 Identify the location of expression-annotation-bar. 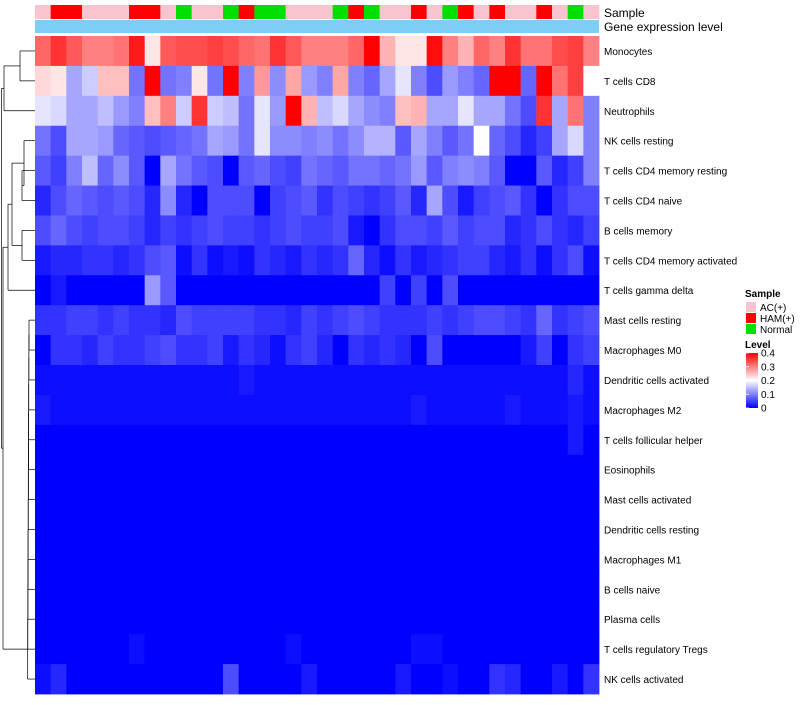
(317, 26).